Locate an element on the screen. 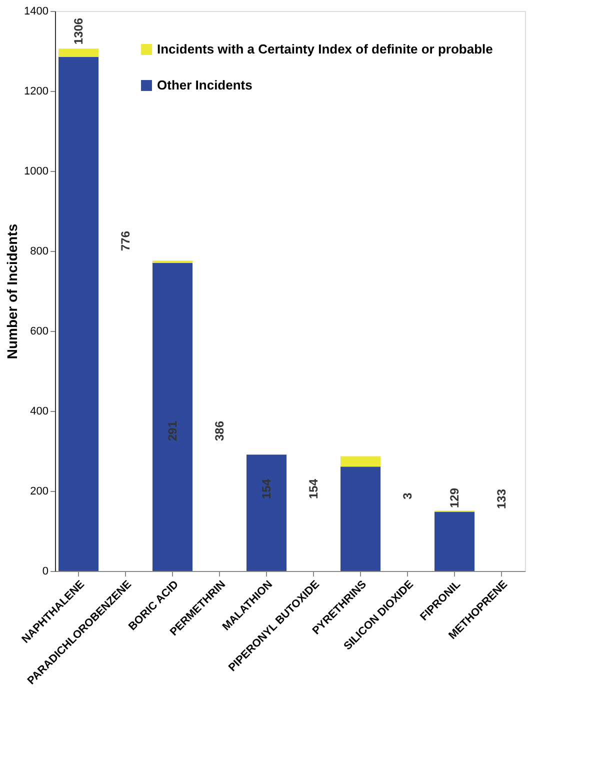 Image resolution: width=603 pixels, height=774 pixels. y-tick-label: 600 is located at coordinates (39, 332).